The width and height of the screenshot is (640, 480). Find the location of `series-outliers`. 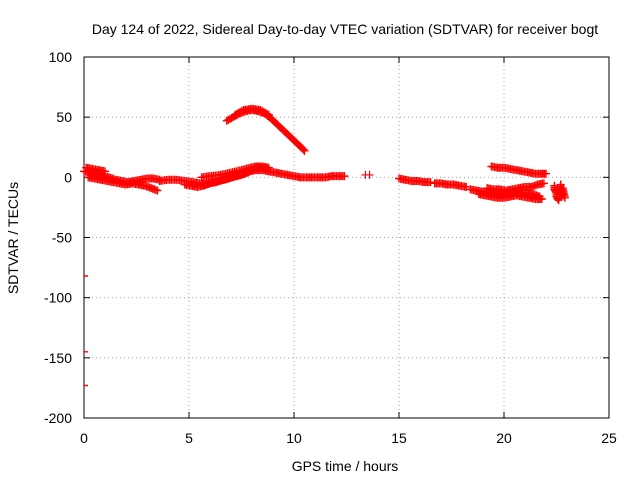

series-outliers is located at coordinates (85, 331).